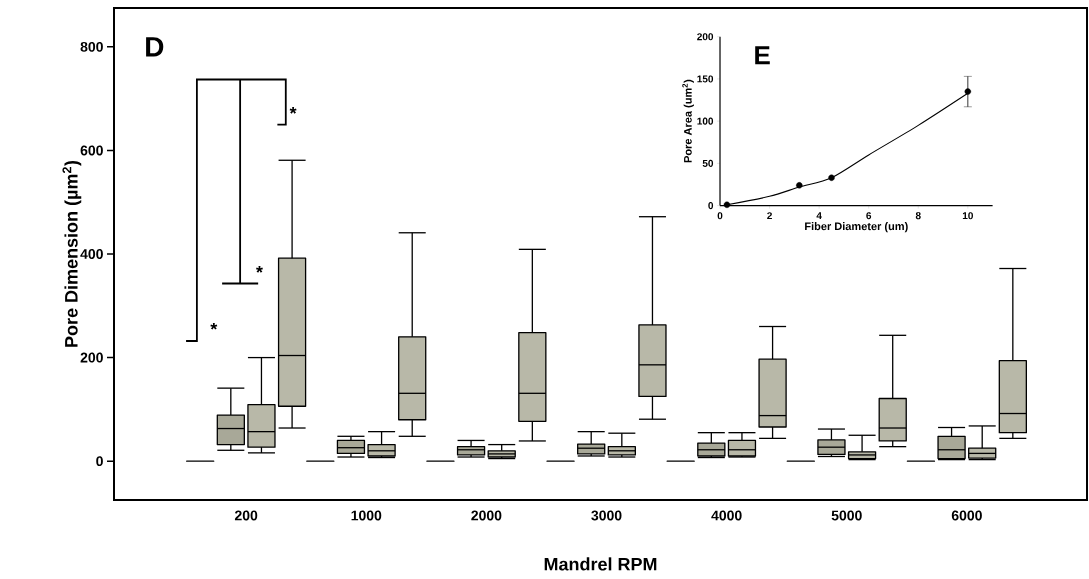 The width and height of the screenshot is (1089, 579). I want to click on x-tick-label: 4, so click(819, 216).